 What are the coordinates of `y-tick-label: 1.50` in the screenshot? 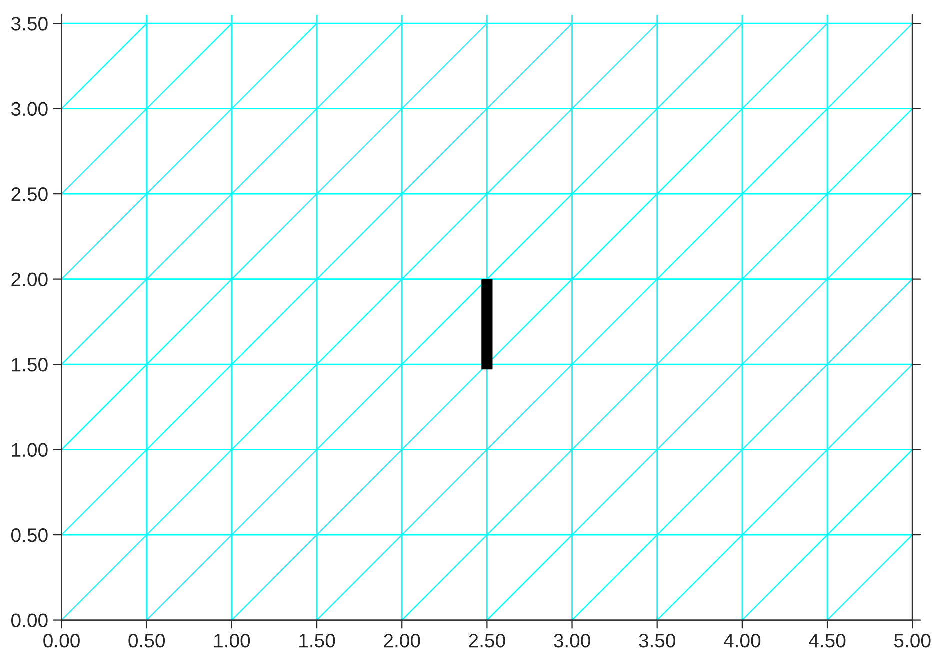 It's located at (30, 365).